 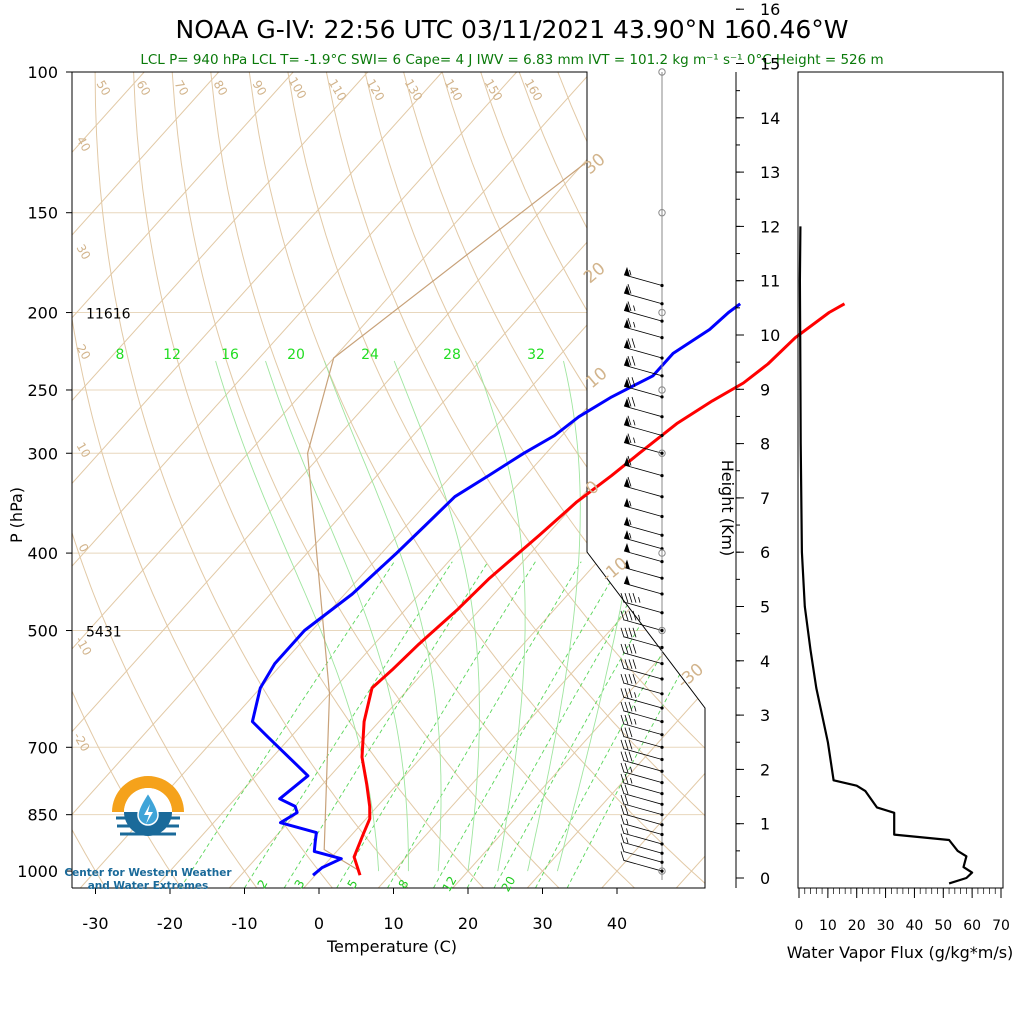 I want to click on dry-adiabat-label: 80, so click(x=221, y=88).